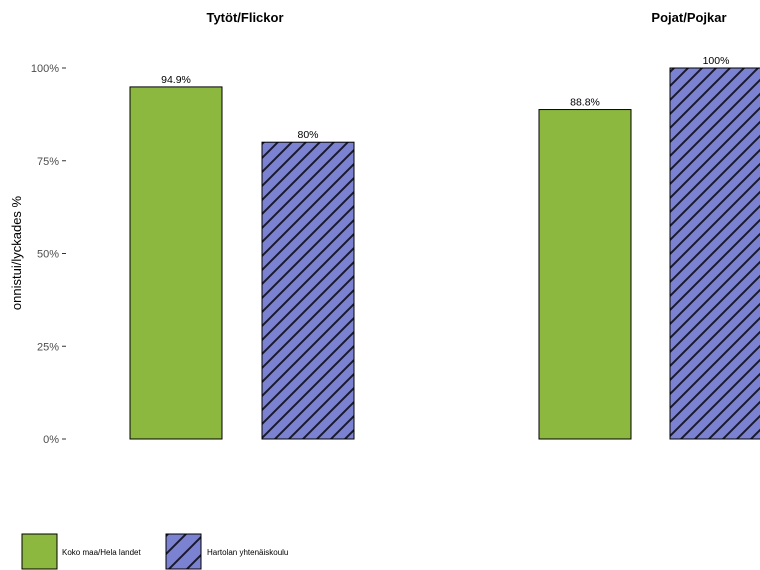 The height and width of the screenshot is (570, 760). Describe the element at coordinates (51, 440) in the screenshot. I see `y-tick-label: 0%` at that location.